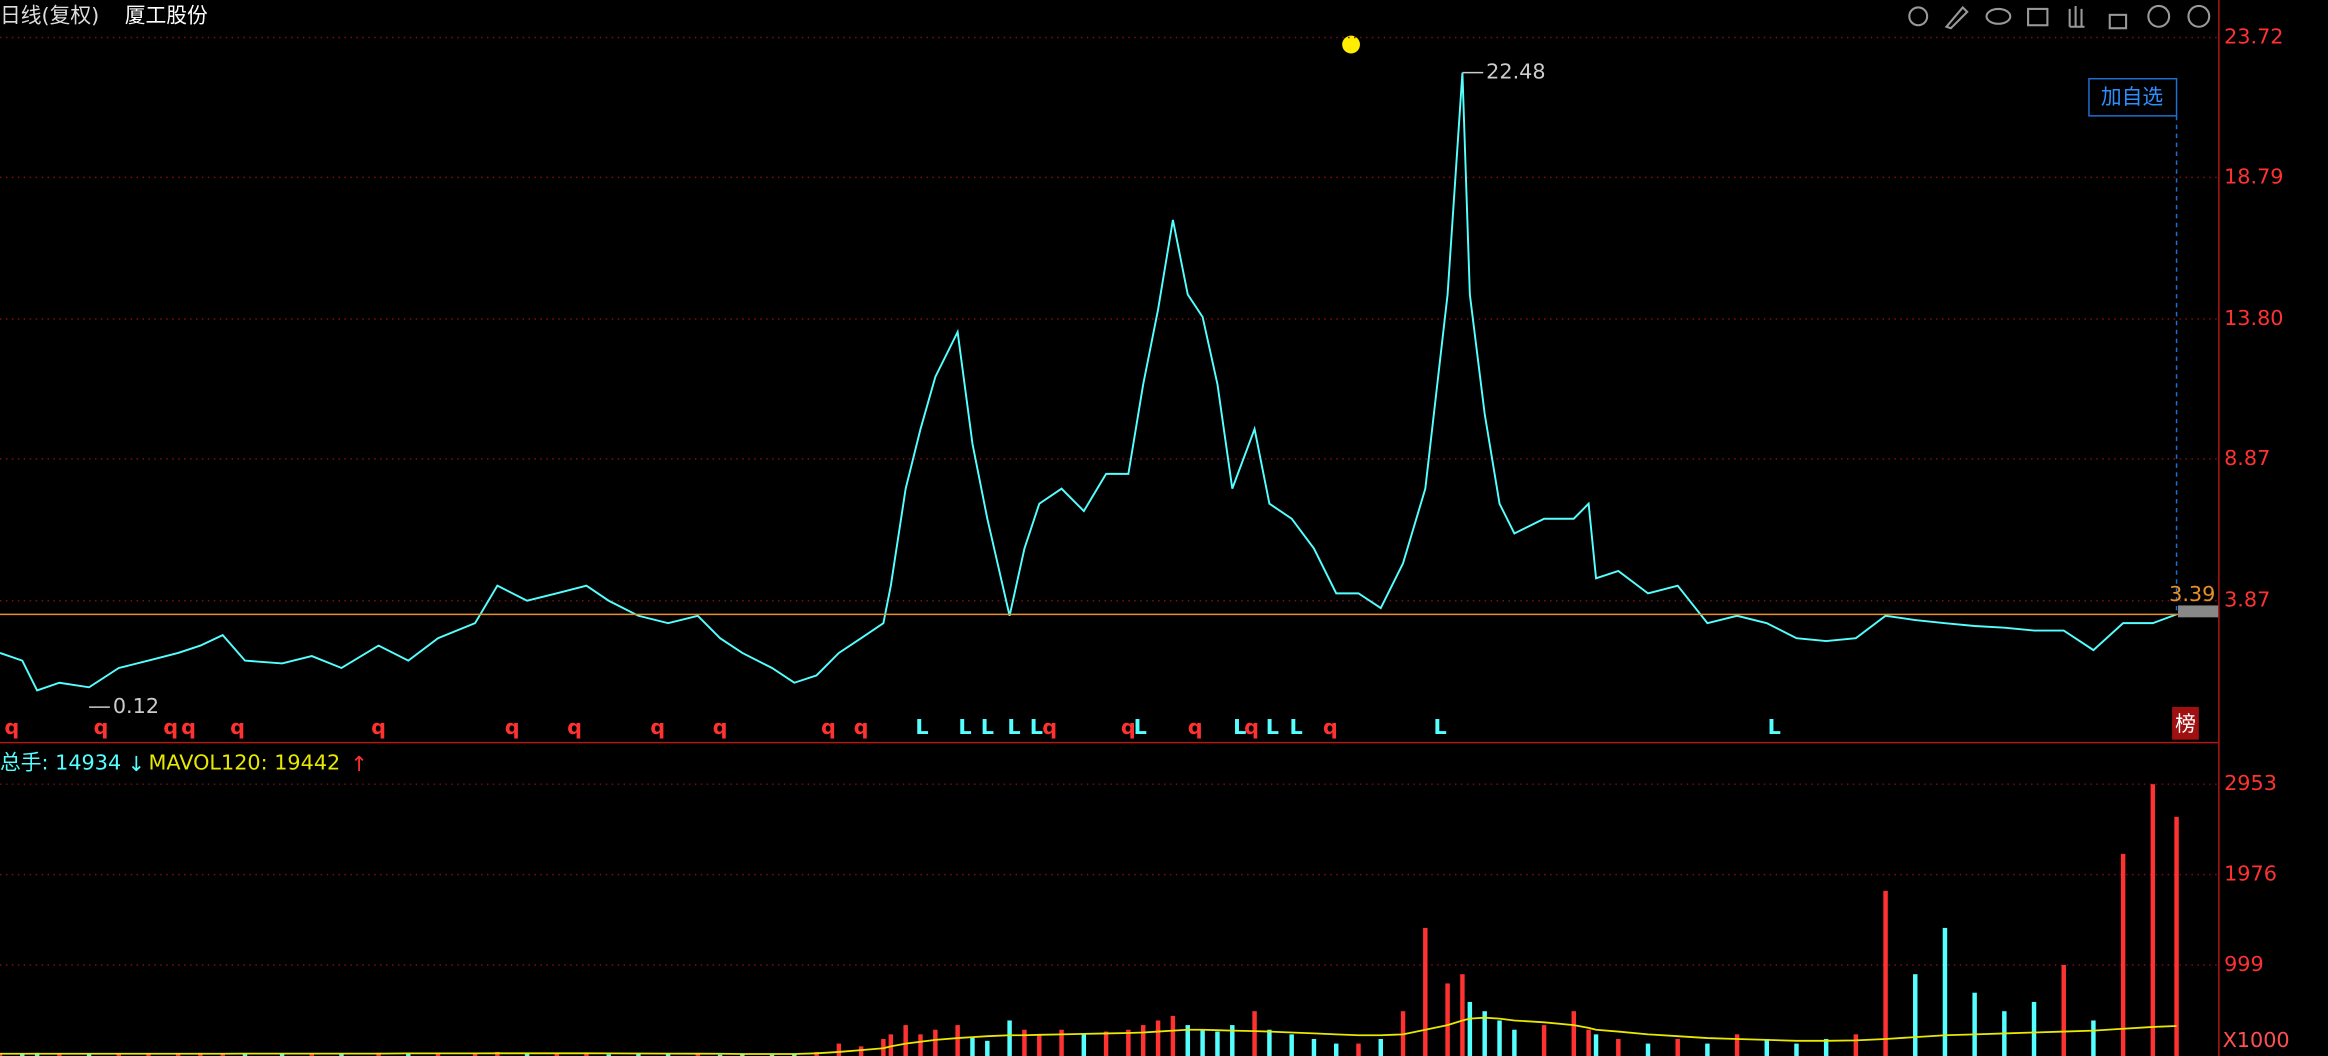  What do you see at coordinates (1956, 17) in the screenshot?
I see `draw-icon` at bounding box center [1956, 17].